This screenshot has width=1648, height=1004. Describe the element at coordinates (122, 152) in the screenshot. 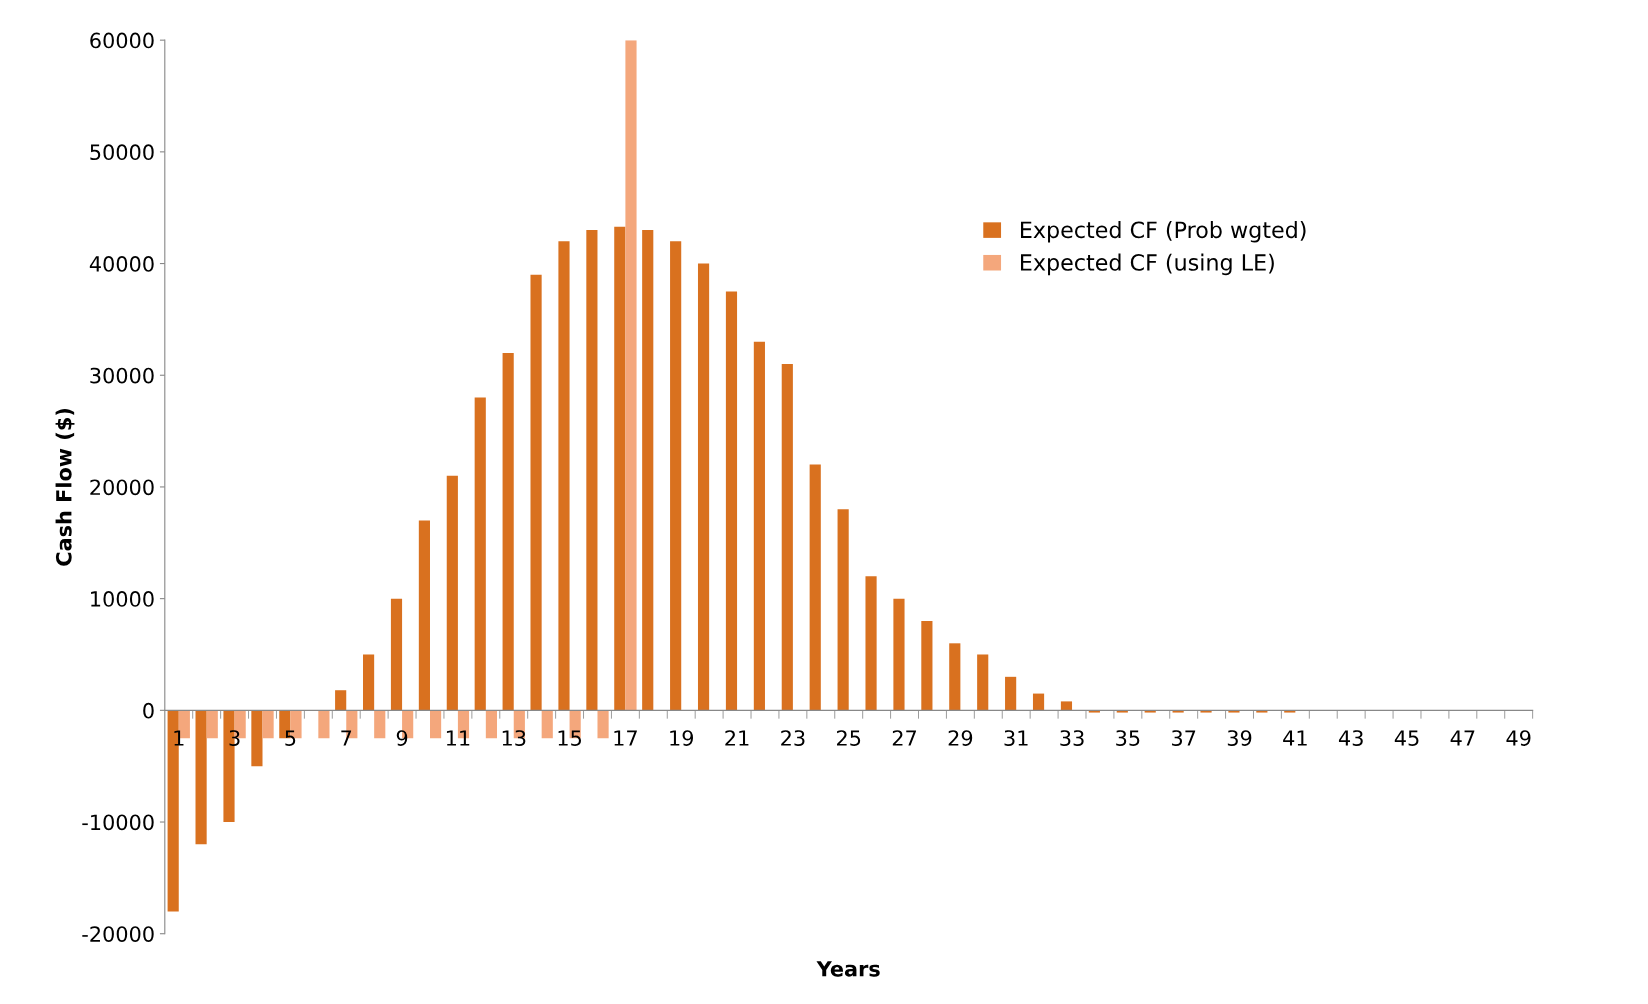

I see `y-tick-label: 50000` at that location.